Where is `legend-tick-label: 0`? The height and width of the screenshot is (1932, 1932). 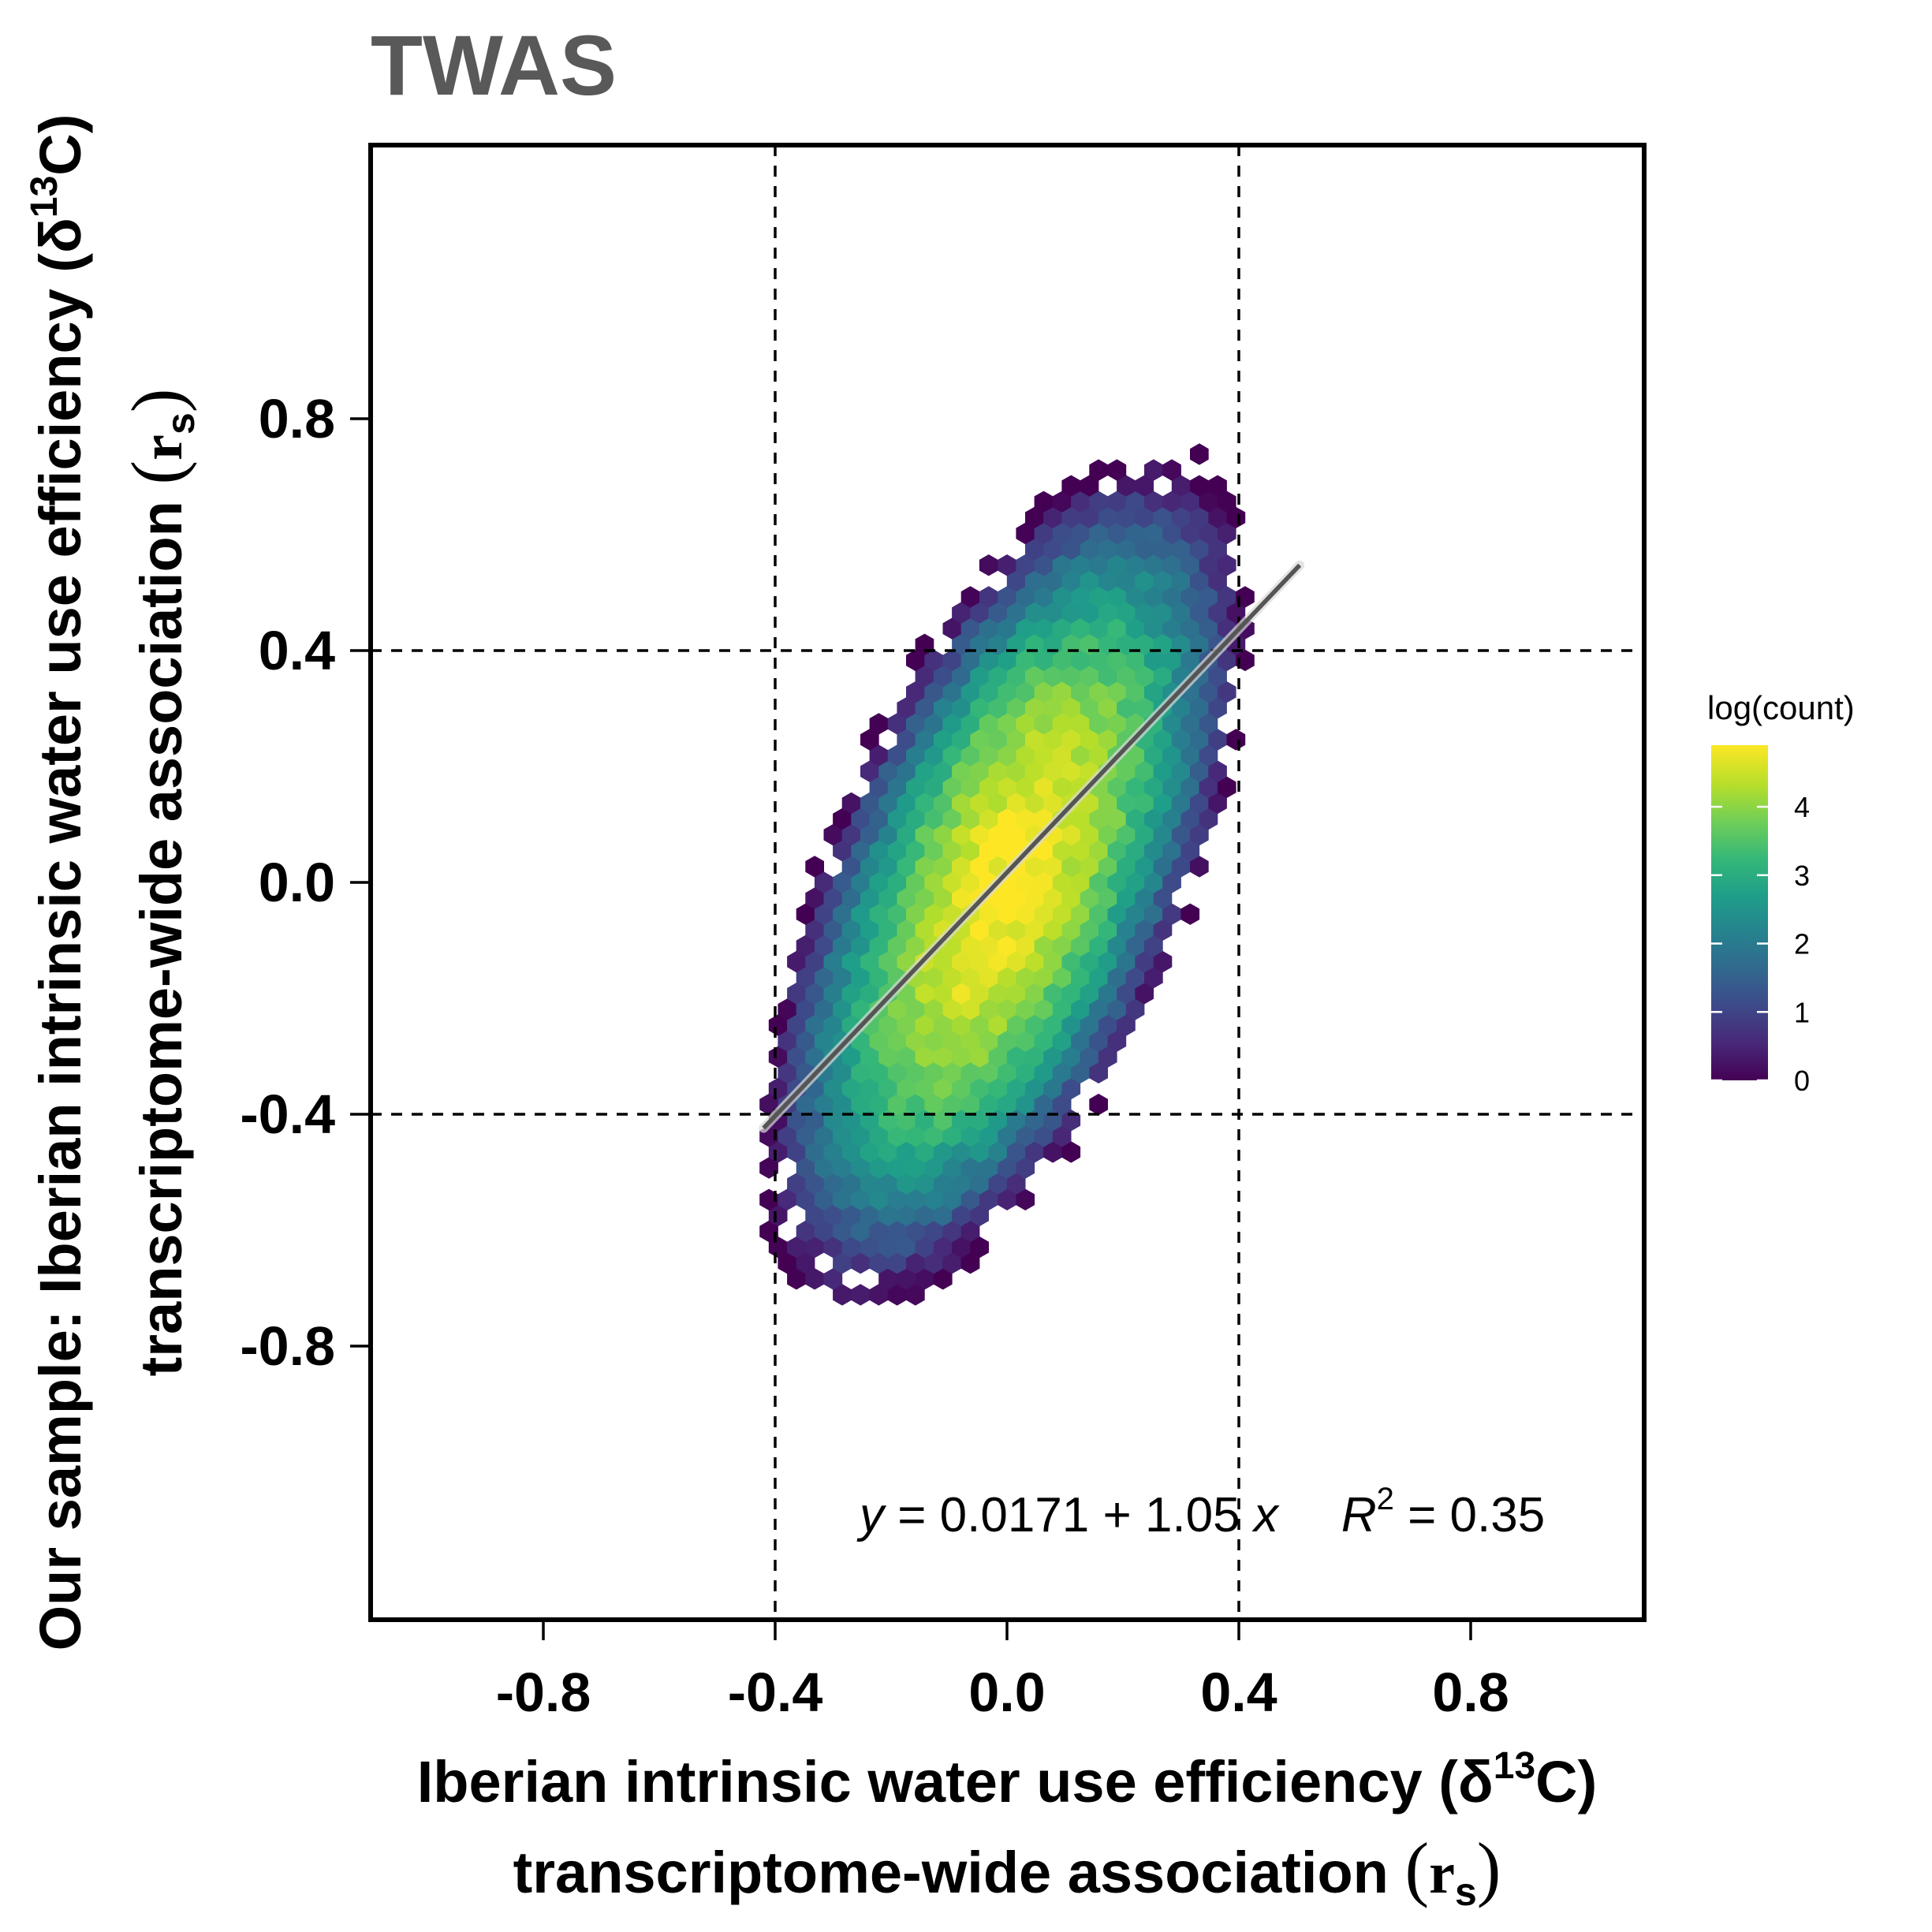
legend-tick-label: 0 is located at coordinates (1802, 1081).